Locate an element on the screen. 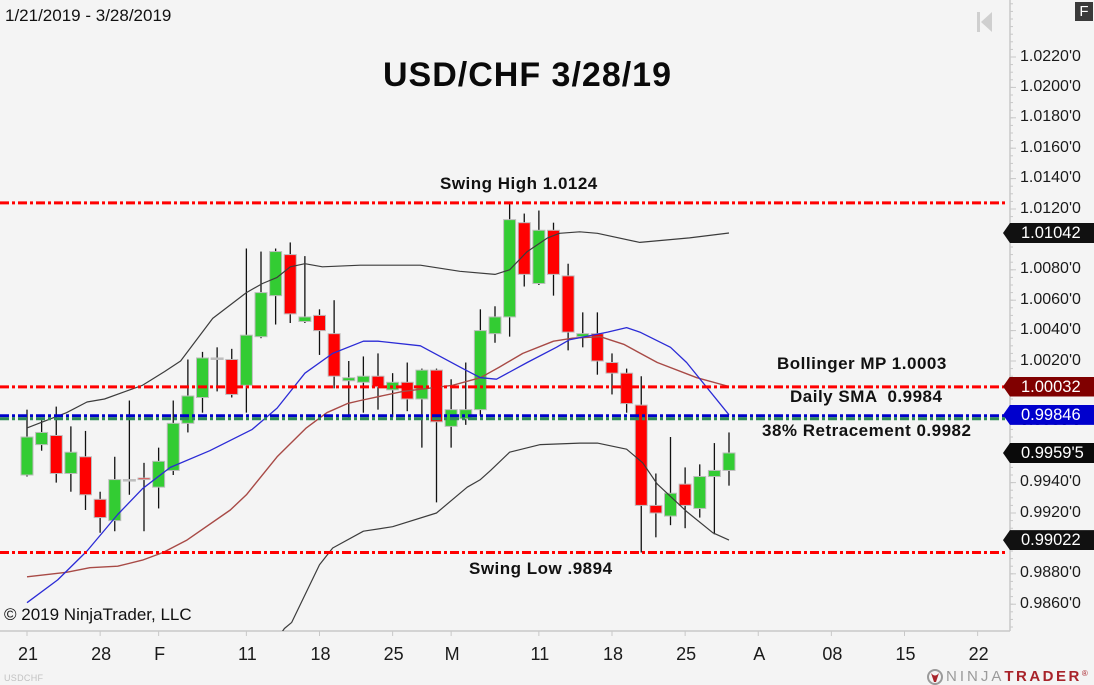  price-marker-tag: 1.00032 is located at coordinates (1048, 386).